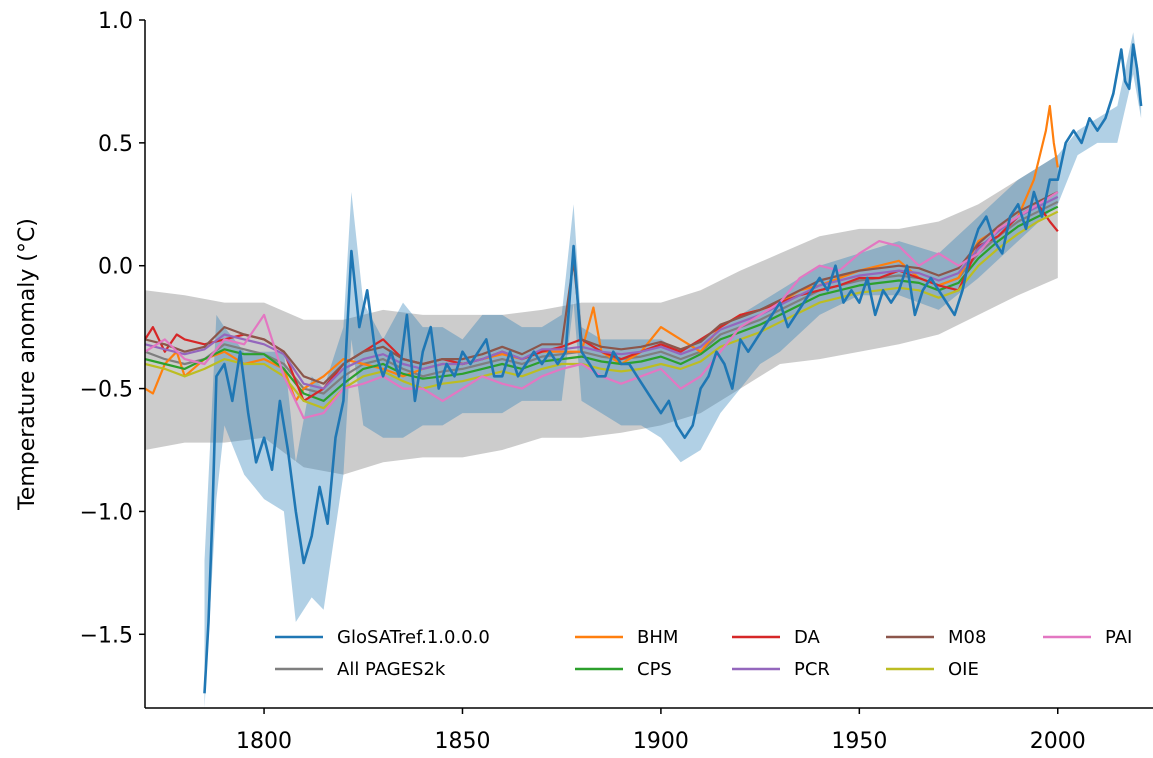 This screenshot has width=1153, height=758. I want to click on legend-label-all-pages2k: All PAGES2k, so click(391, 669).